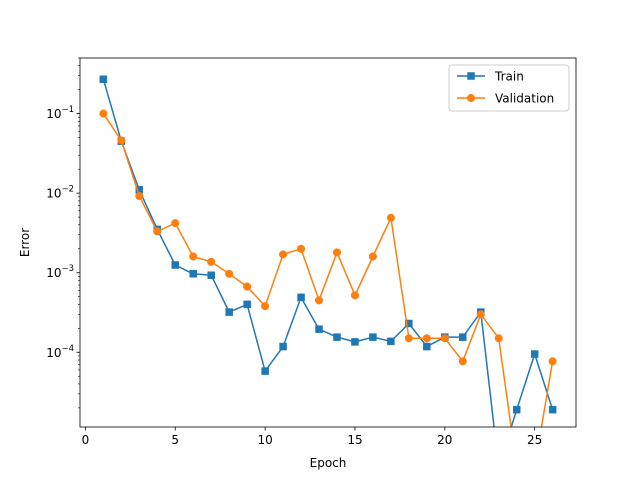 The height and width of the screenshot is (480, 640). What do you see at coordinates (471, 98) in the screenshot?
I see `legend-validation-marker` at bounding box center [471, 98].